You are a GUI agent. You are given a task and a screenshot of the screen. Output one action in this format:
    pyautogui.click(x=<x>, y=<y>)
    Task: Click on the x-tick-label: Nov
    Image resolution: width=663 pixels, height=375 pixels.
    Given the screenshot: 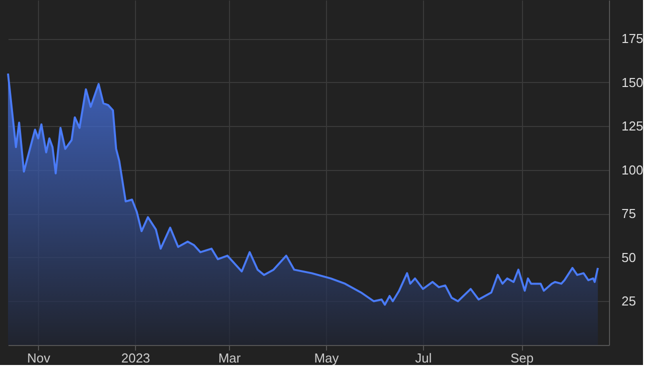 What is the action you would take?
    pyautogui.click(x=39, y=358)
    